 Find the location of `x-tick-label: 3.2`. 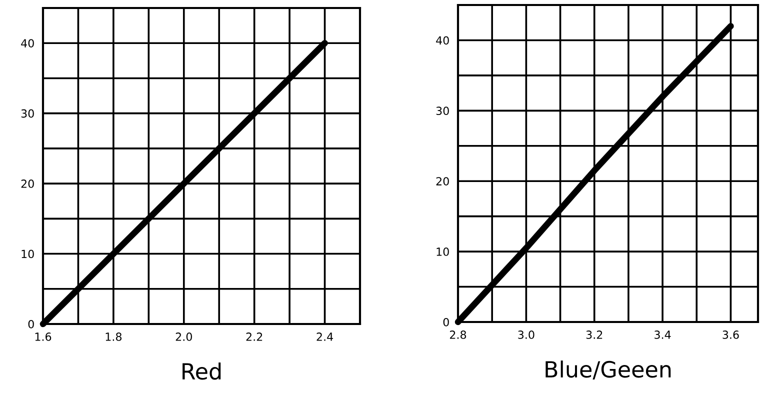

x-tick-label: 3.2 is located at coordinates (594, 334).